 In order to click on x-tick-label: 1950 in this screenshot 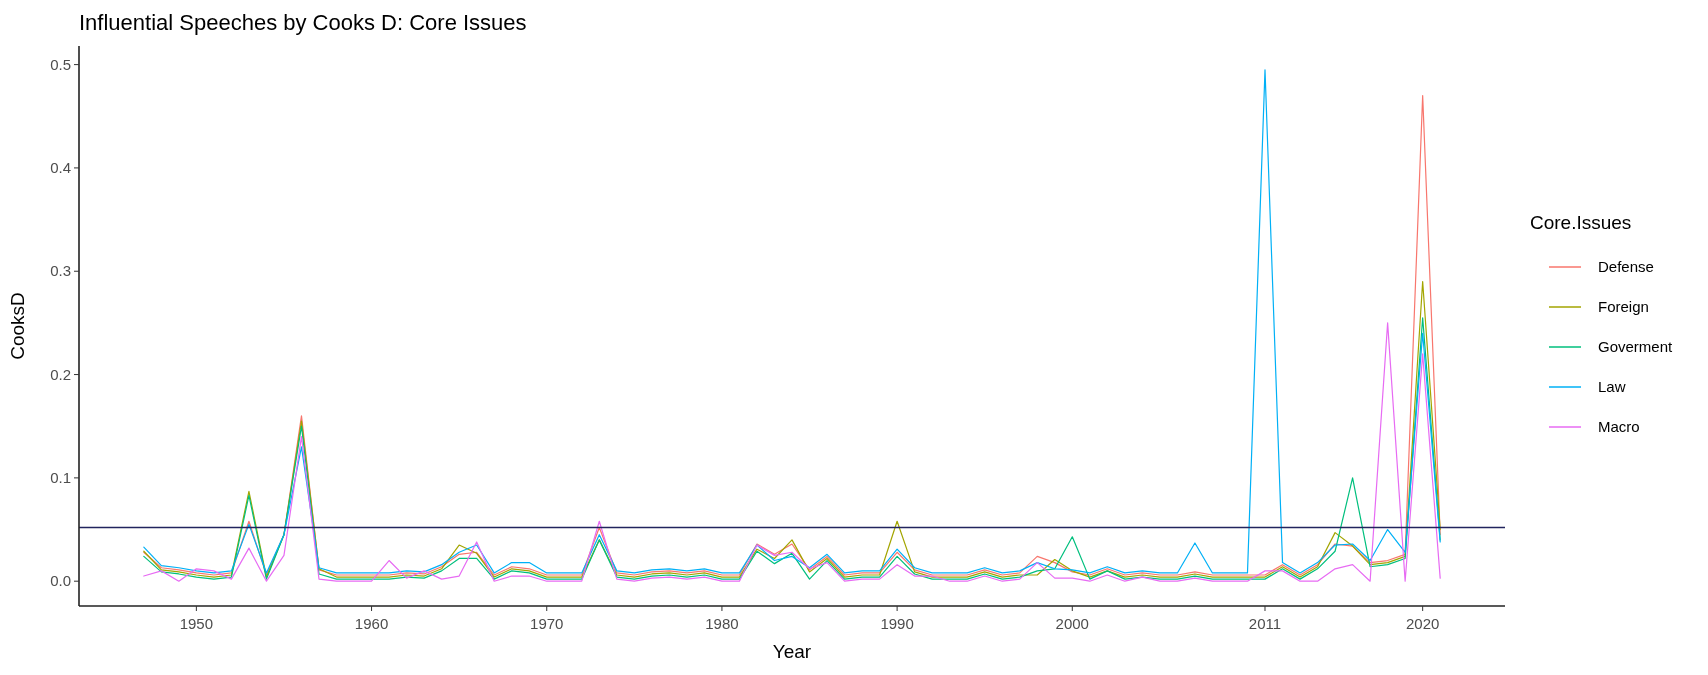, I will do `click(196, 623)`.